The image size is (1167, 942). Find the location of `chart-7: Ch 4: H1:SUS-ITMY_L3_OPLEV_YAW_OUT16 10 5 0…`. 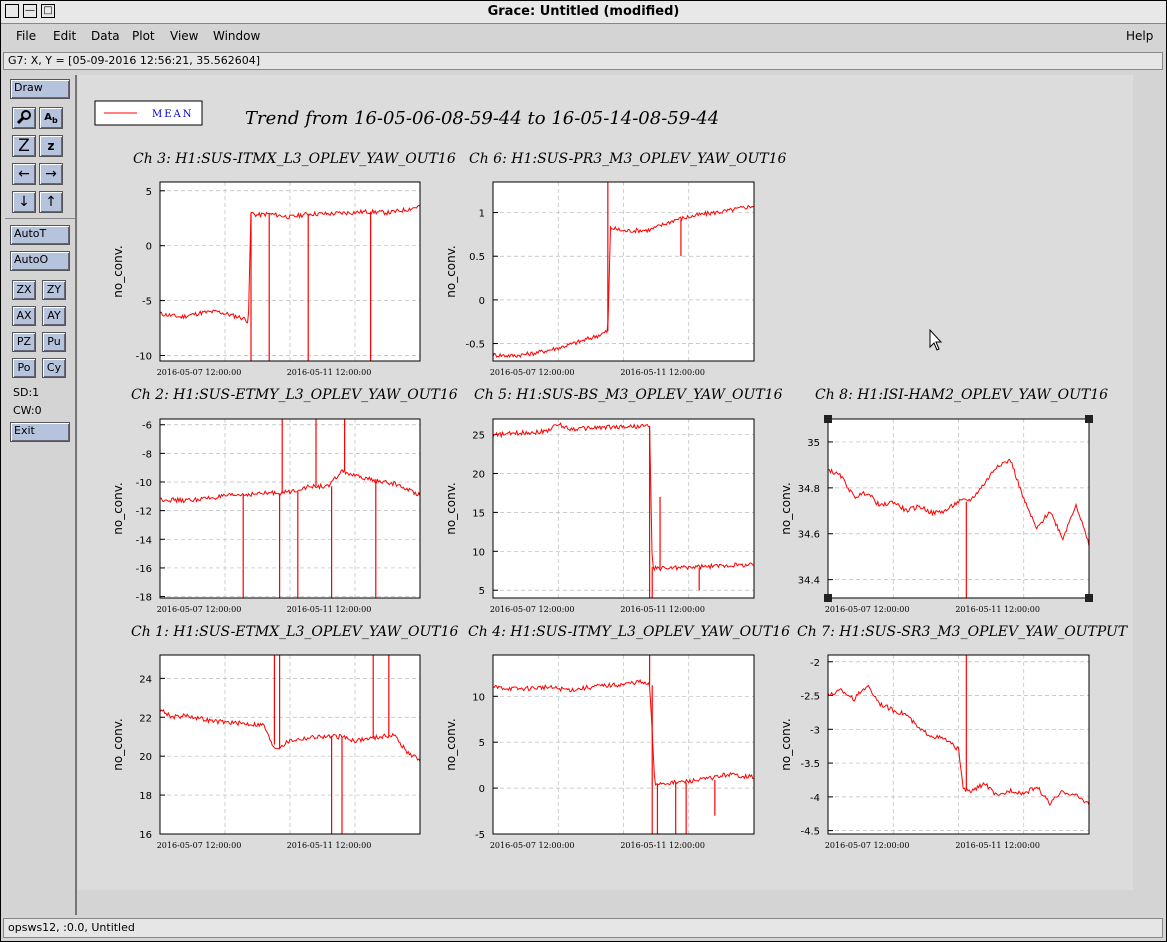

chart-7: Ch 4: H1:SUS-ITMY_L3_OPLEV_YAW_OUT16 10 5 0… is located at coordinates (617, 737).